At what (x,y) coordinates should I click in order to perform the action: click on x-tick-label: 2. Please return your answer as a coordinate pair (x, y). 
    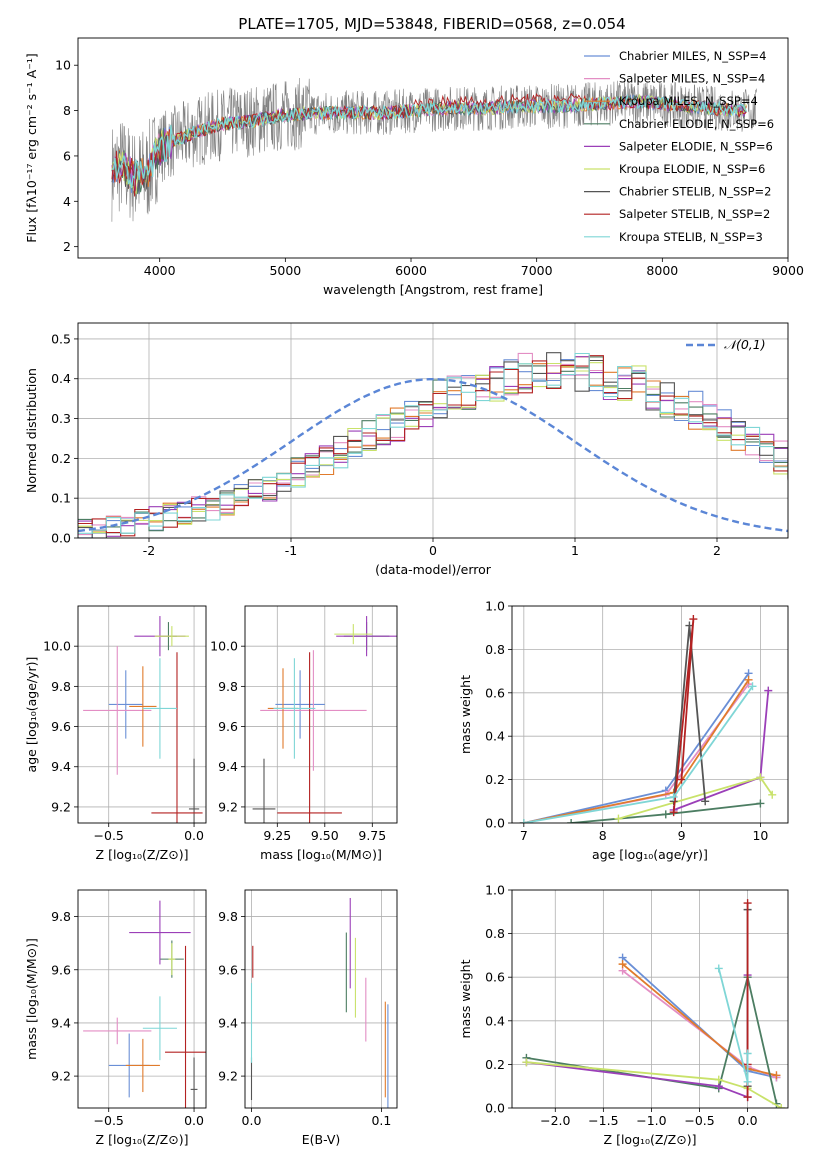
    Looking at the image, I should click on (717, 550).